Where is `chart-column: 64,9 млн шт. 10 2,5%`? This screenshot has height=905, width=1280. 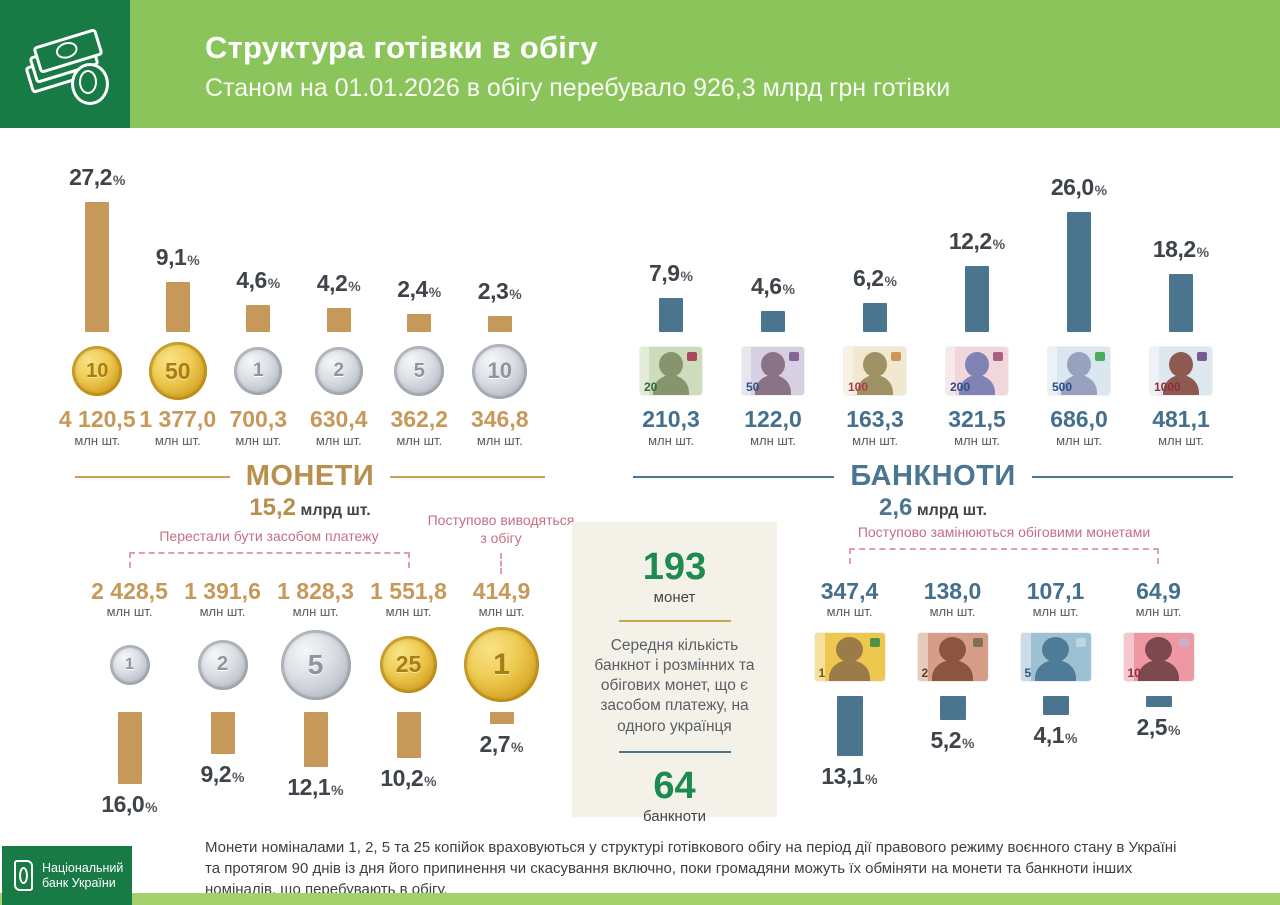 chart-column: 64,9 млн шт. 10 2,5% is located at coordinates (1158, 682).